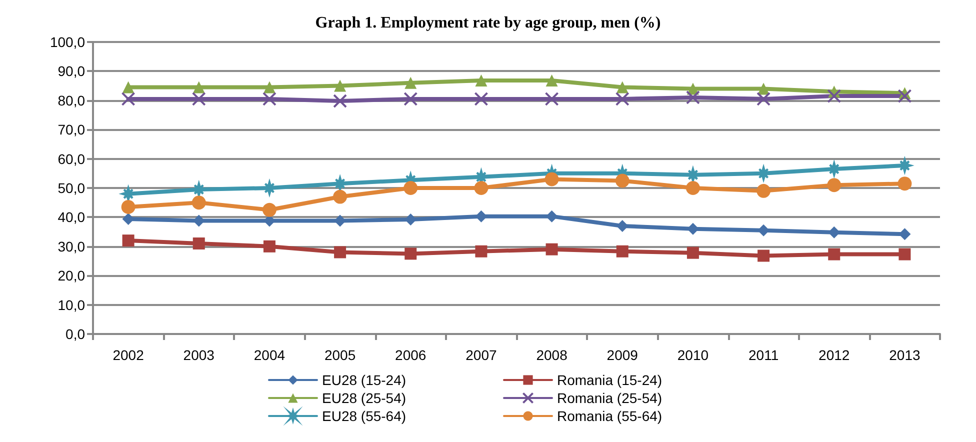 The width and height of the screenshot is (976, 442). I want to click on x-tick-label: 2009, so click(622, 355).